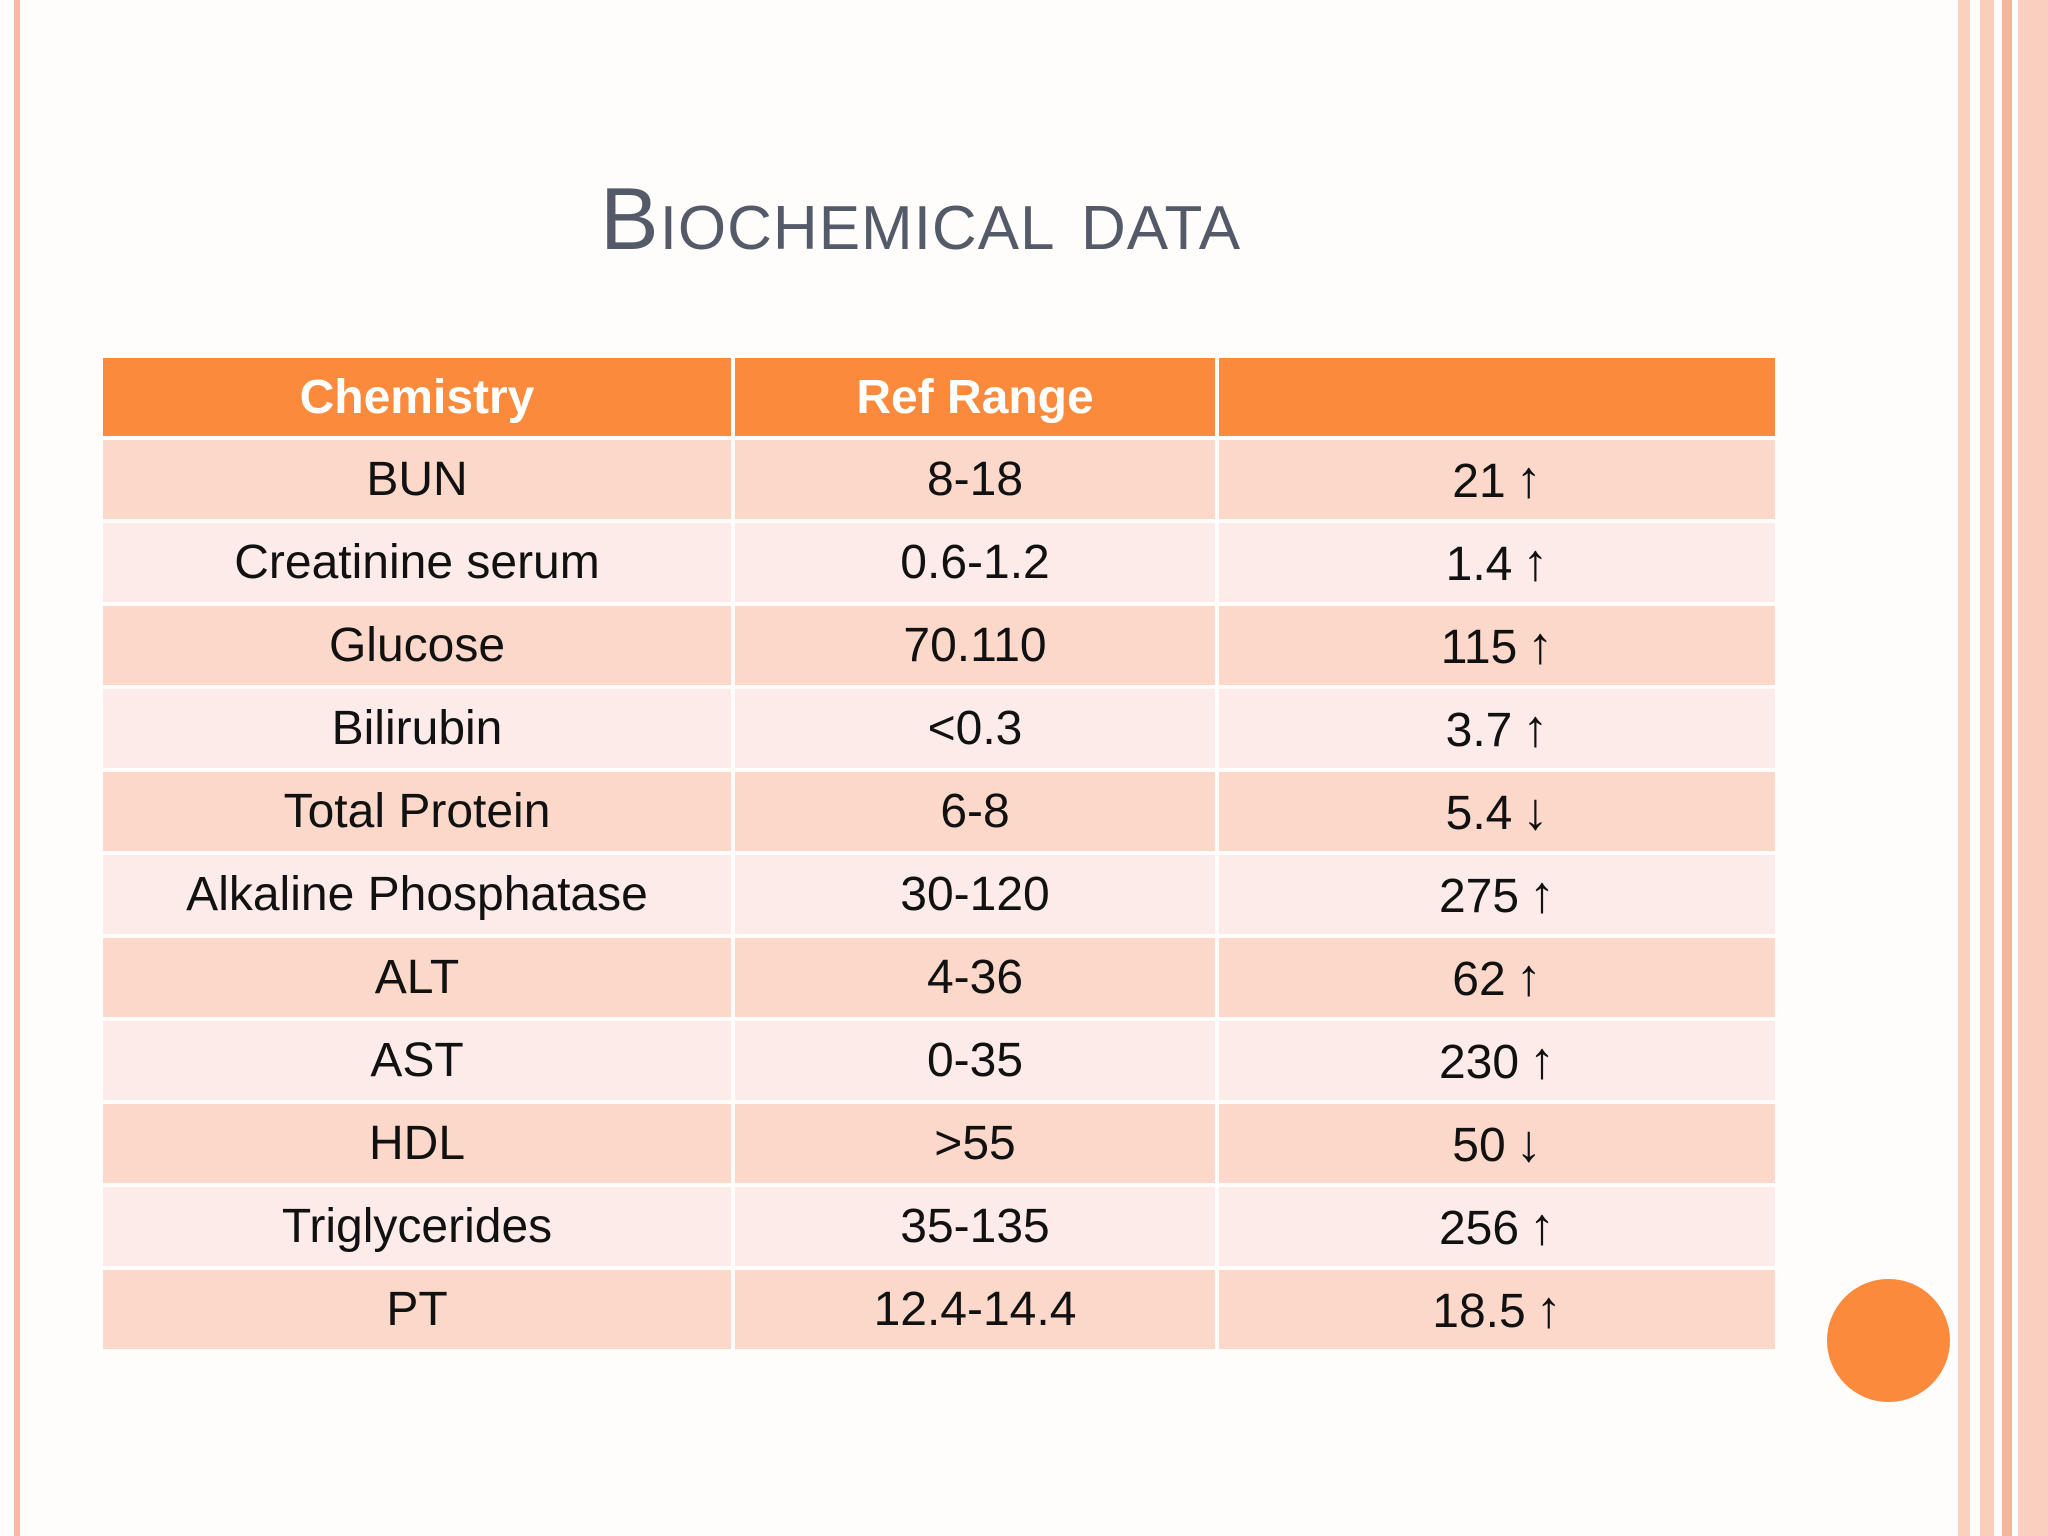  What do you see at coordinates (1497, 397) in the screenshot?
I see `header-value` at bounding box center [1497, 397].